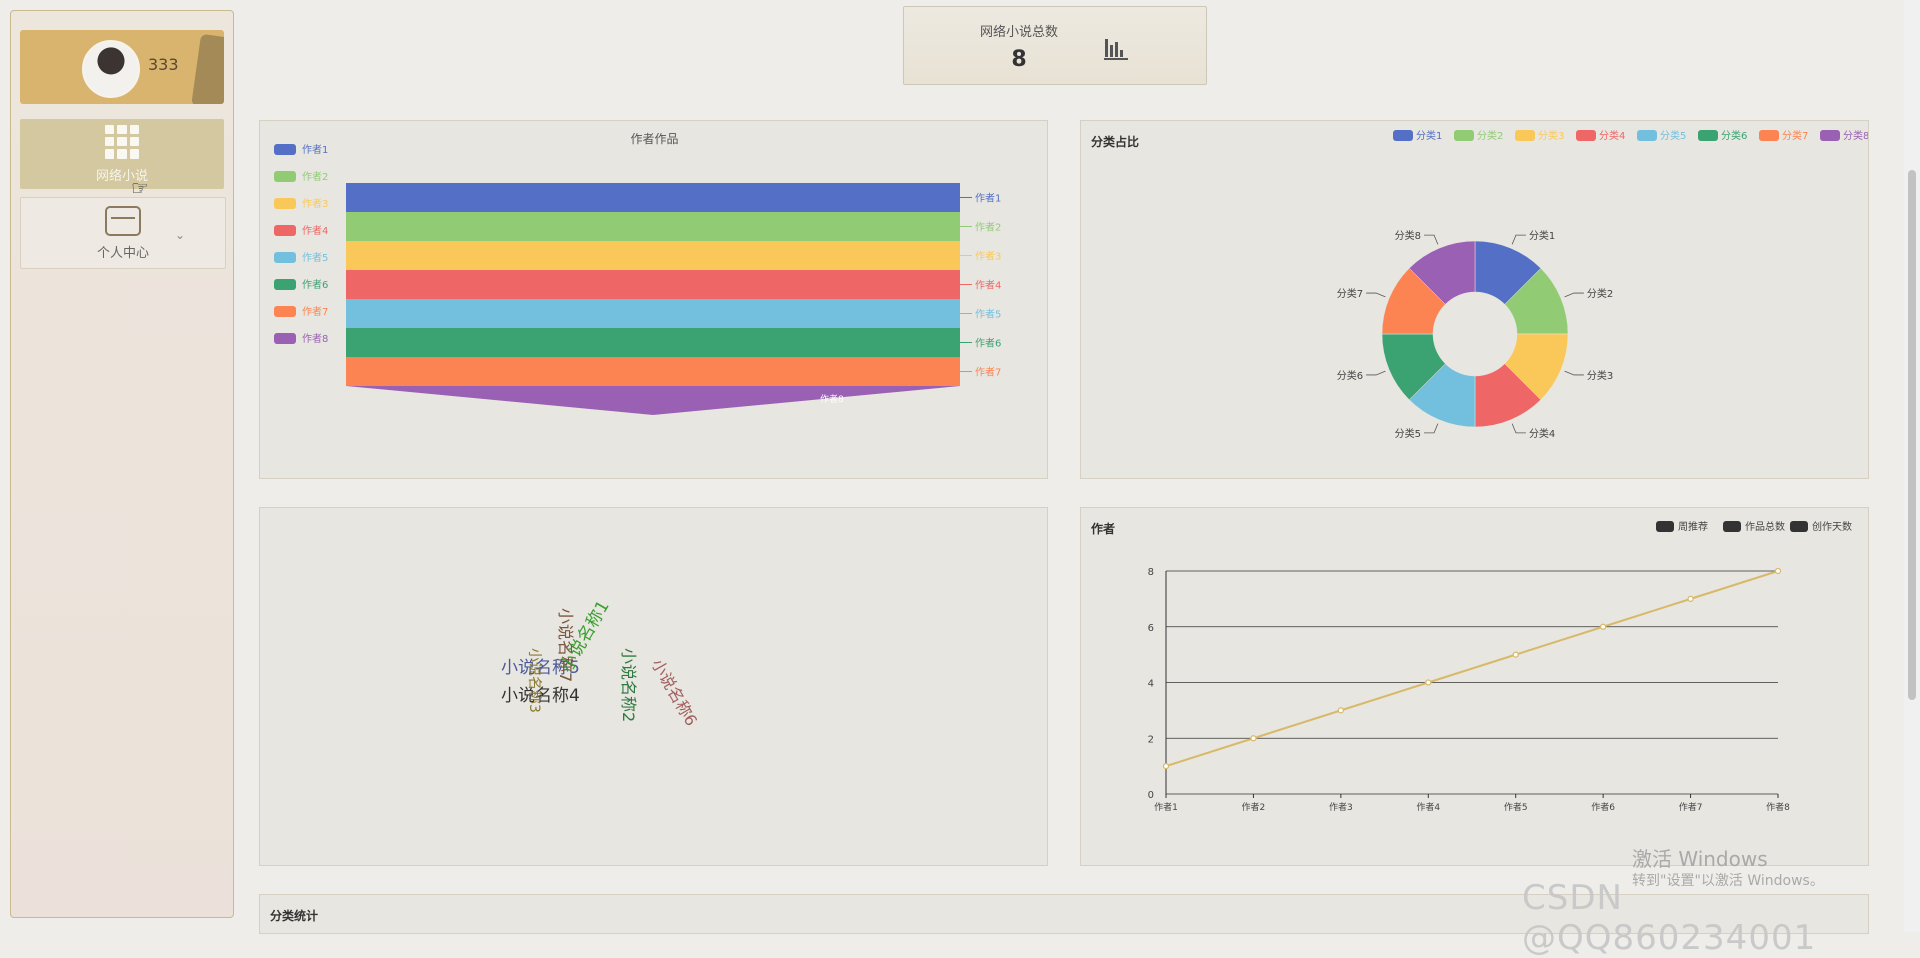  Describe the element at coordinates (121, 176) in the screenshot. I see `nav-novel-label: 网络小说` at that location.